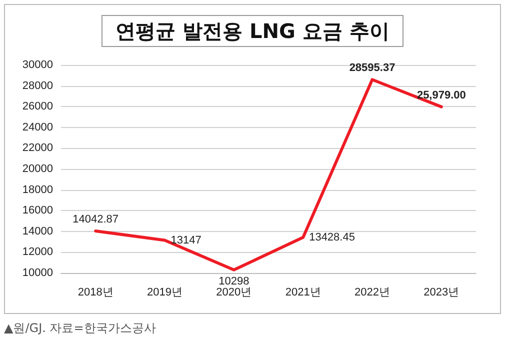  Describe the element at coordinates (332, 237) in the screenshot. I see `data-label: 13428.45` at that location.